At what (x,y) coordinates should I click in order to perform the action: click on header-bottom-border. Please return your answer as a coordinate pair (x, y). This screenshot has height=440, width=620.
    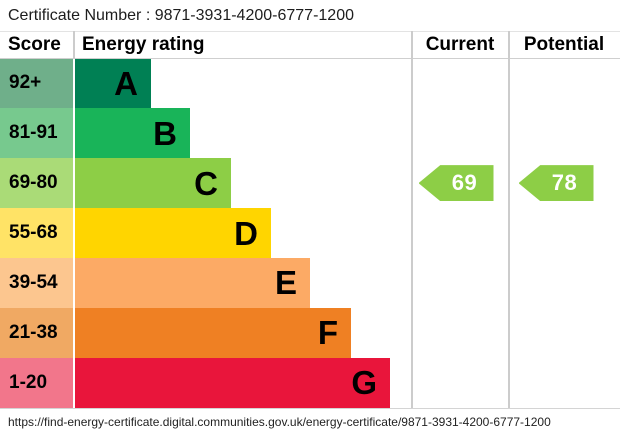
    Looking at the image, I should click on (310, 58).